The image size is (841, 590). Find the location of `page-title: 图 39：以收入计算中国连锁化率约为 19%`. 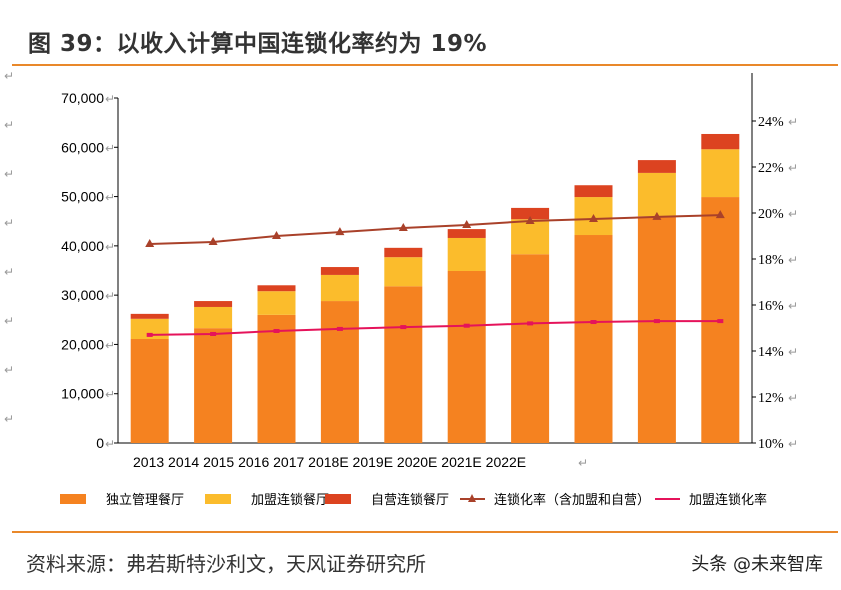

page-title: 图 39：以收入计算中国连锁化率约为 19% is located at coordinates (258, 44).